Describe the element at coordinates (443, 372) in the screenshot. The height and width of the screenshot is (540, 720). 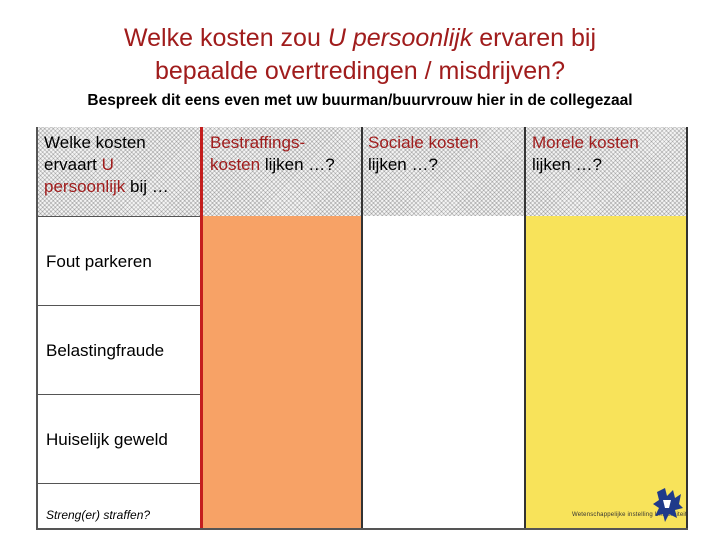
I see `social-cost-column` at that location.